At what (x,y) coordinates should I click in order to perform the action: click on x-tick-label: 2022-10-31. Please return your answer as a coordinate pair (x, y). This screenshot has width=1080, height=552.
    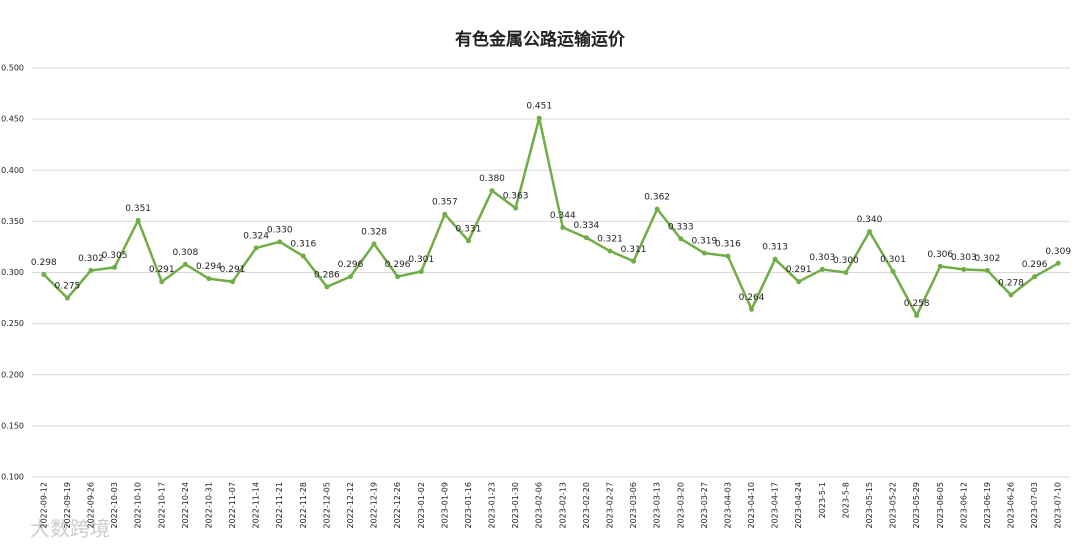
    Looking at the image, I should click on (208, 505).